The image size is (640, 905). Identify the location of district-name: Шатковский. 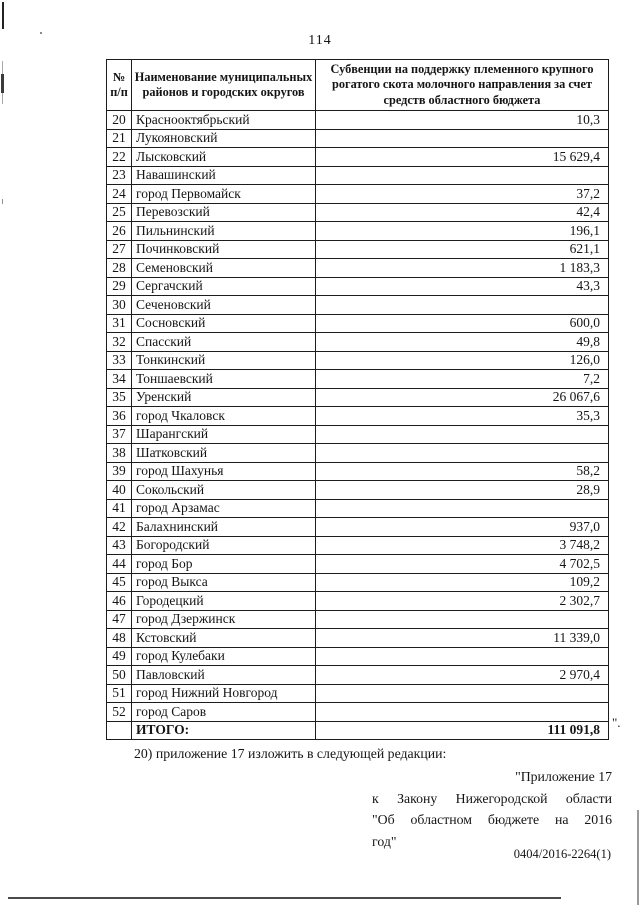
(223, 453).